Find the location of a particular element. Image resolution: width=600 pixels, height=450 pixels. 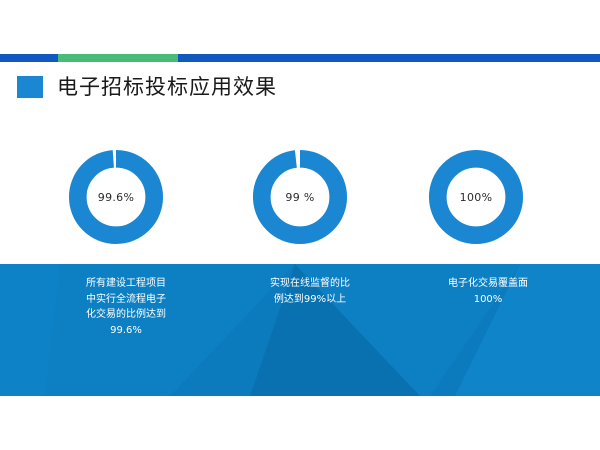

donut-value-2: 99 % is located at coordinates (300, 197).